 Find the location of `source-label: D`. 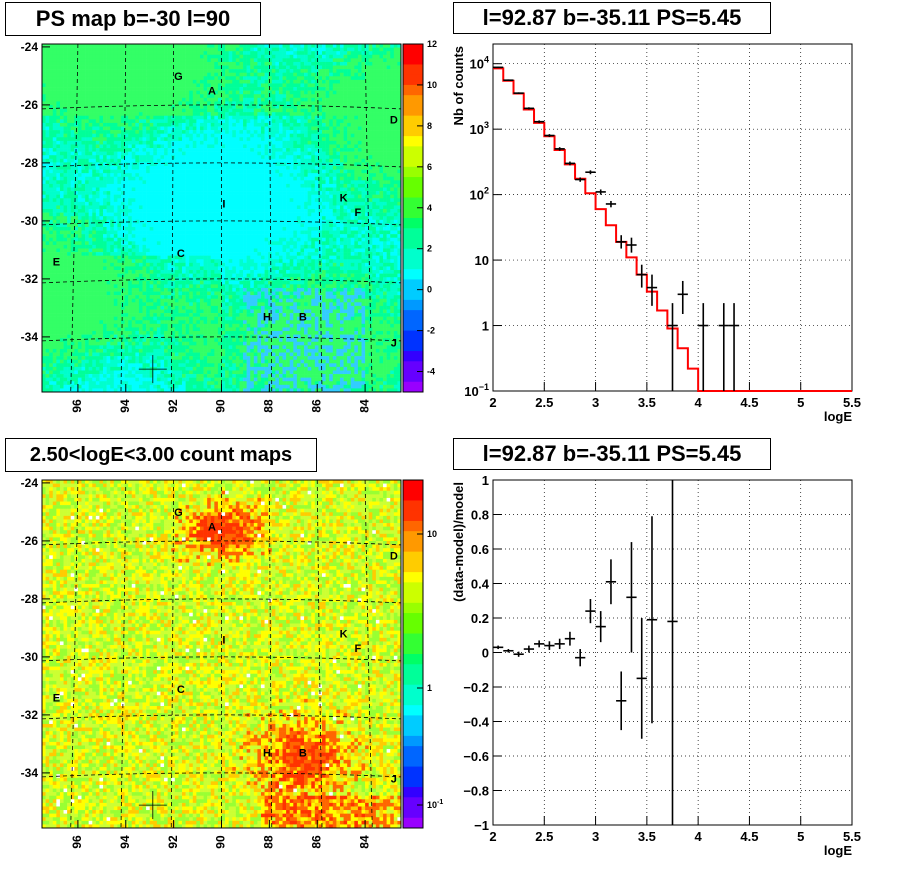

source-label: D is located at coordinates (394, 120).